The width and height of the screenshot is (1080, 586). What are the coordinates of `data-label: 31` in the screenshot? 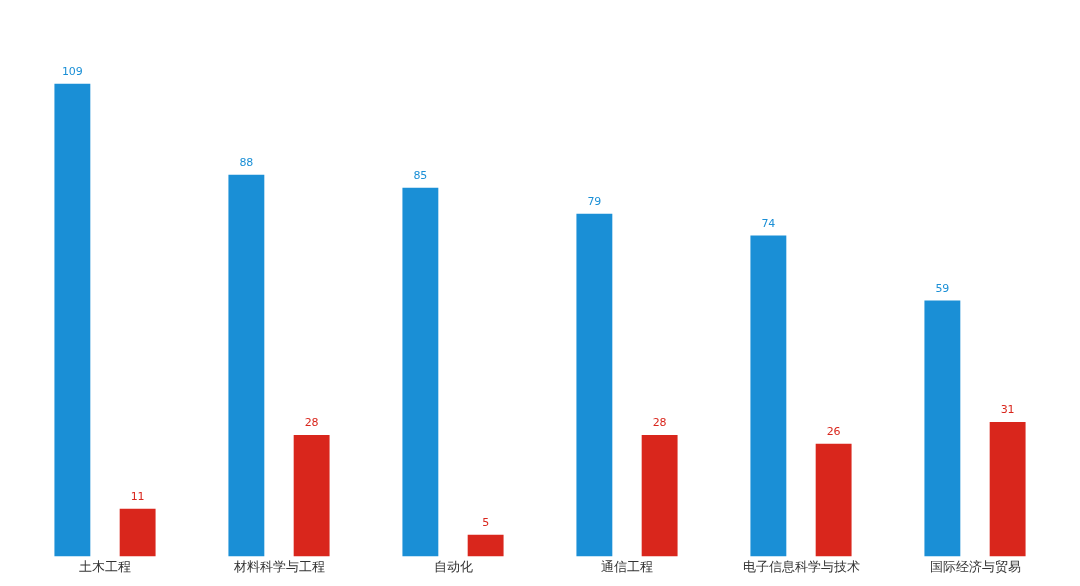 It's located at (1007, 410).